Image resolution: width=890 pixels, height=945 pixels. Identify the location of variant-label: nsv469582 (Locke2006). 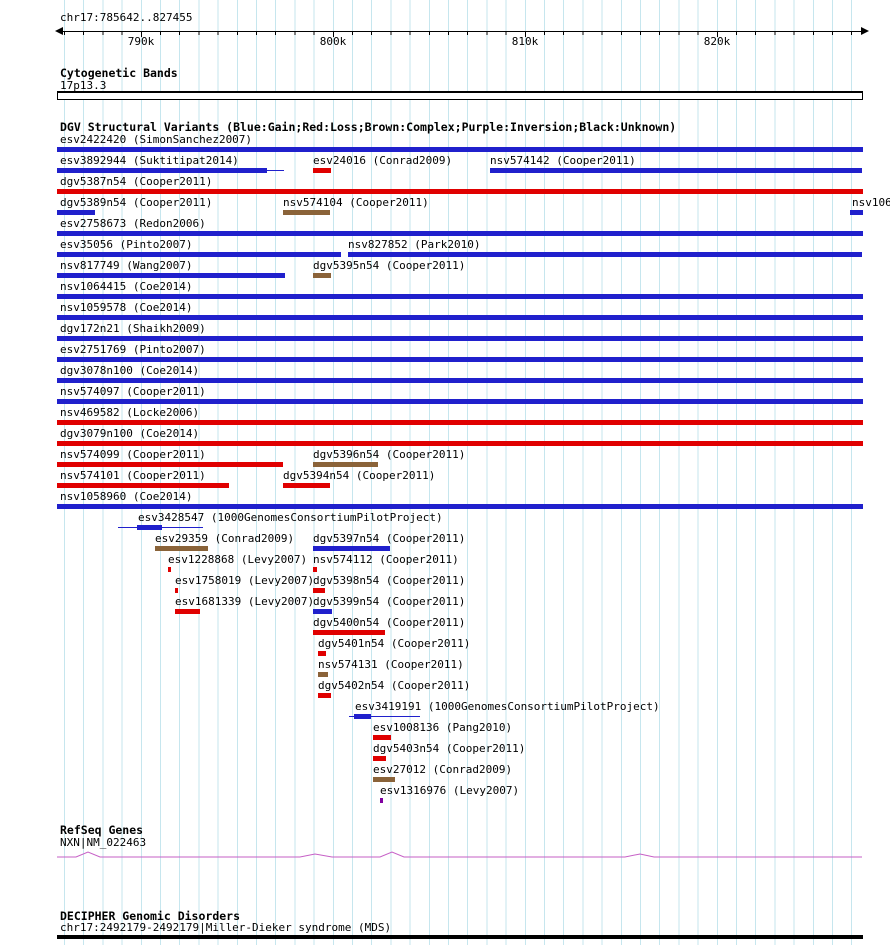
(130, 412).